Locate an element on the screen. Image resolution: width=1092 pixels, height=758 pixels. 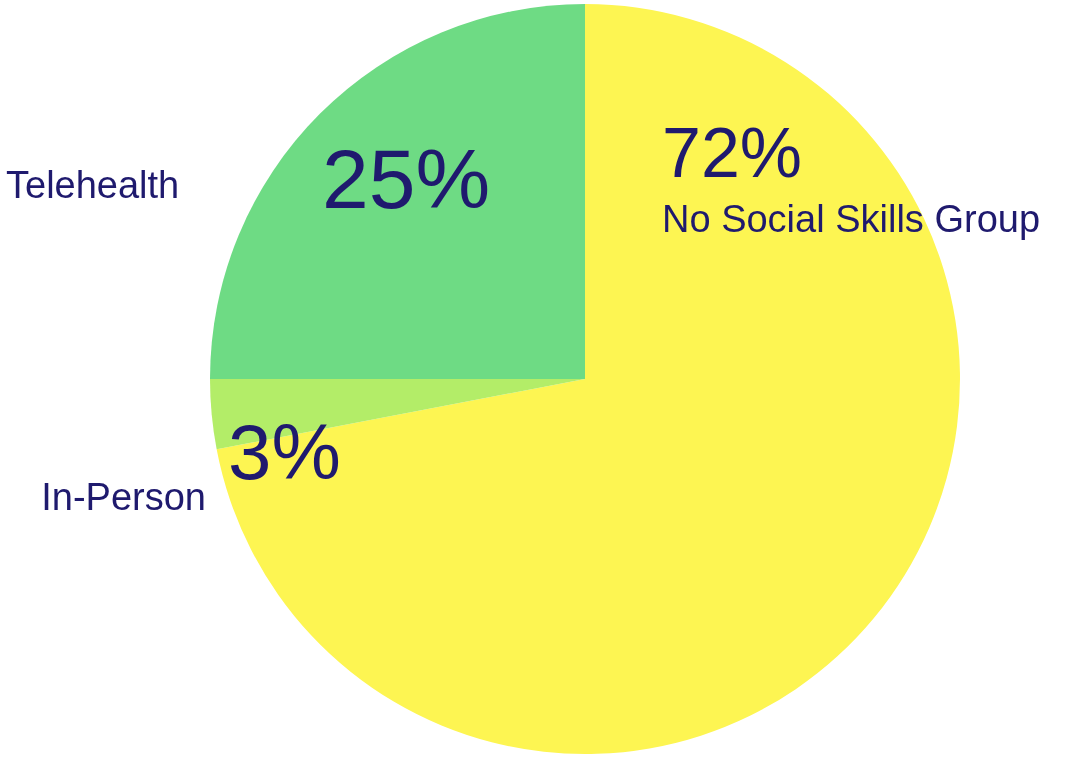
data-label: 3% is located at coordinates (284, 451).